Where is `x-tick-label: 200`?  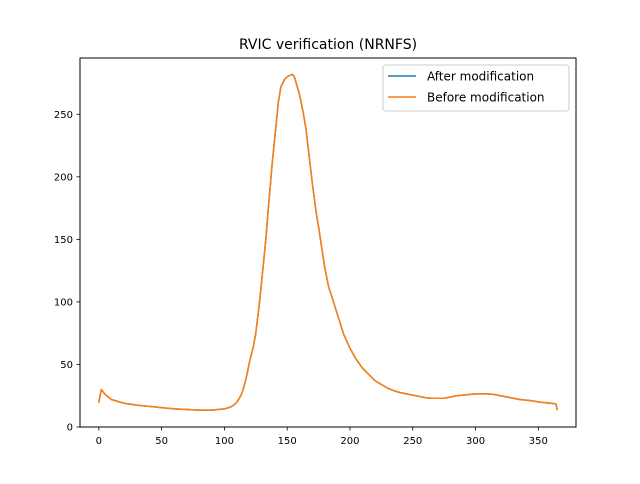
x-tick-label: 200 is located at coordinates (349, 441).